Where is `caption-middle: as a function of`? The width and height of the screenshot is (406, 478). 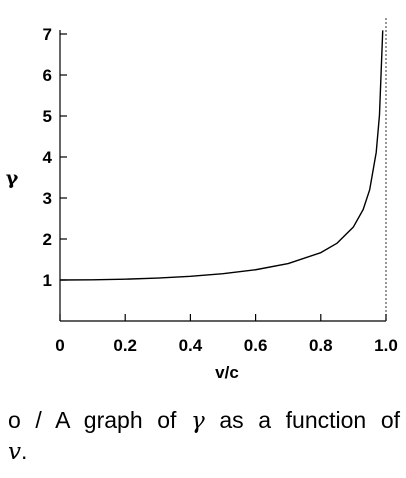 caption-middle: as a function of is located at coordinates (310, 420).